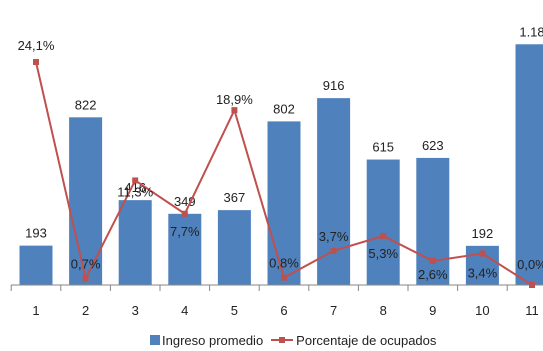 This screenshot has height=351, width=543. What do you see at coordinates (334, 85) in the screenshot?
I see `bar-label-7: 916` at bounding box center [334, 85].